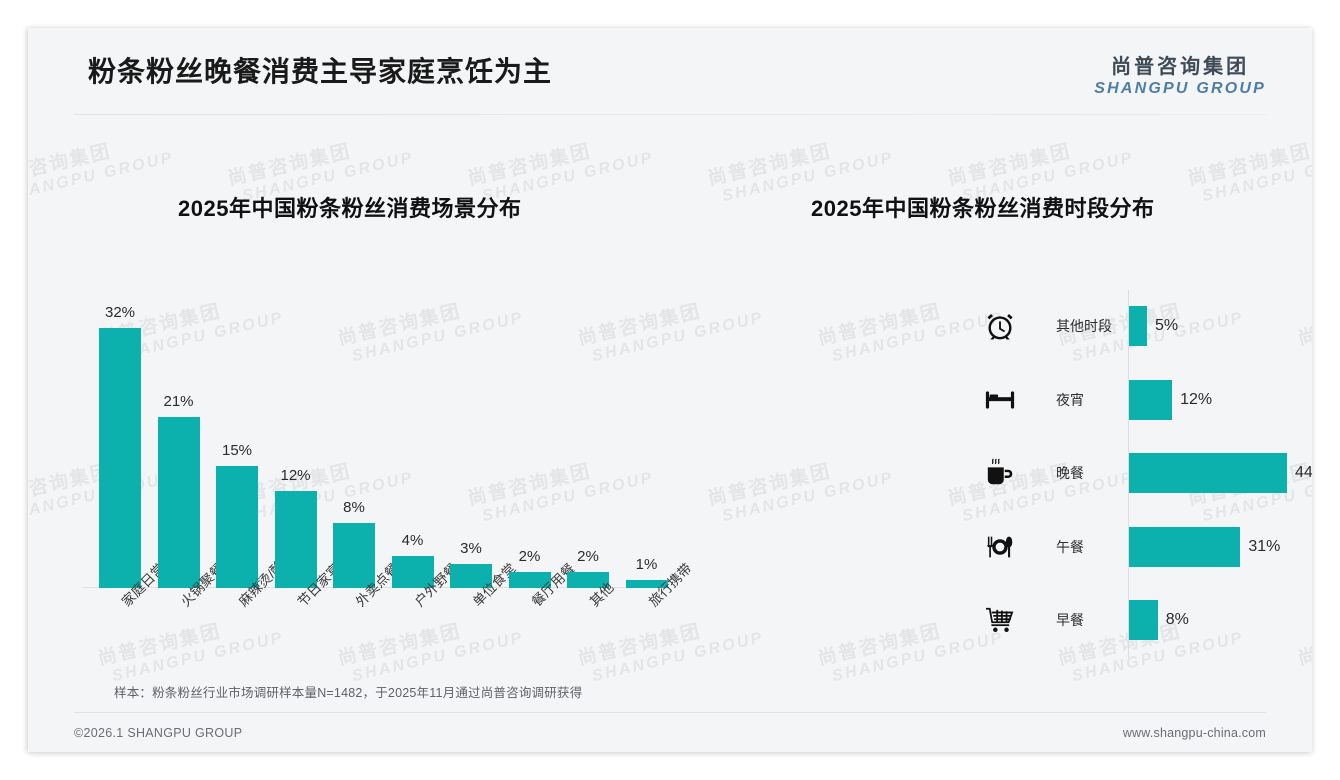 This screenshot has height=780, width=1340. What do you see at coordinates (423, 438) in the screenshot?
I see `bar-group: 4% 户外野餐` at bounding box center [423, 438].